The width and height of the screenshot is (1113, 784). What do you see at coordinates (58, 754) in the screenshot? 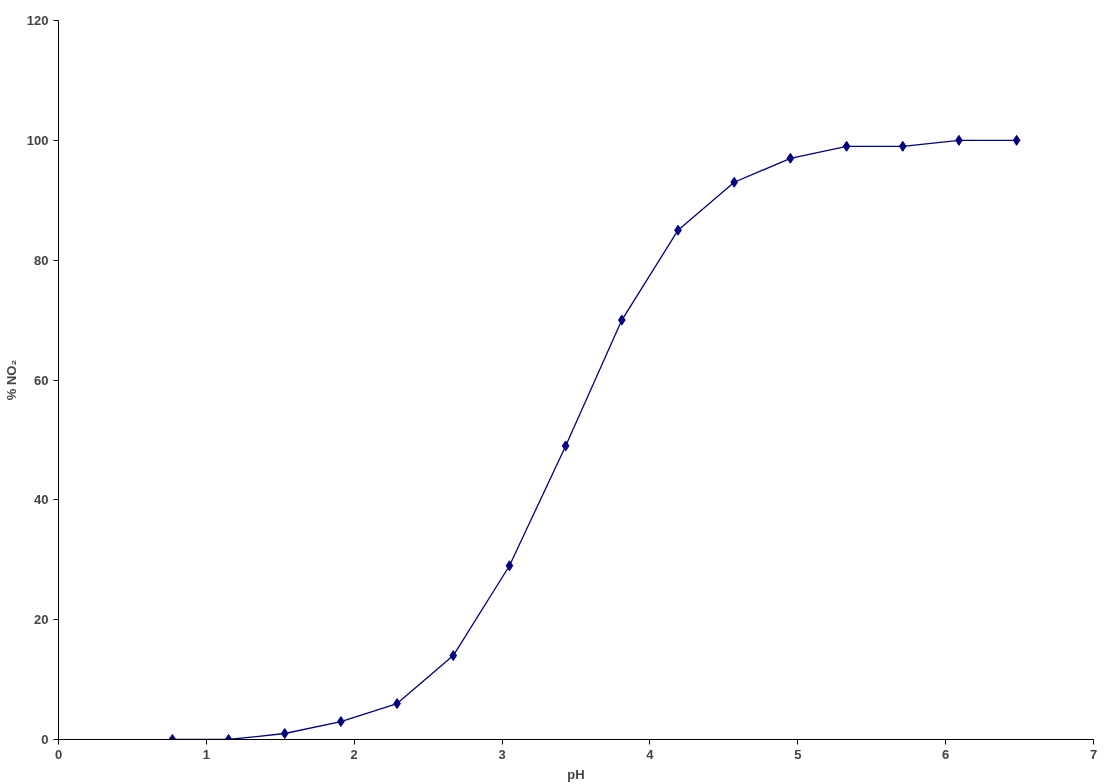
I see `x-tick-label: 0` at bounding box center [58, 754].